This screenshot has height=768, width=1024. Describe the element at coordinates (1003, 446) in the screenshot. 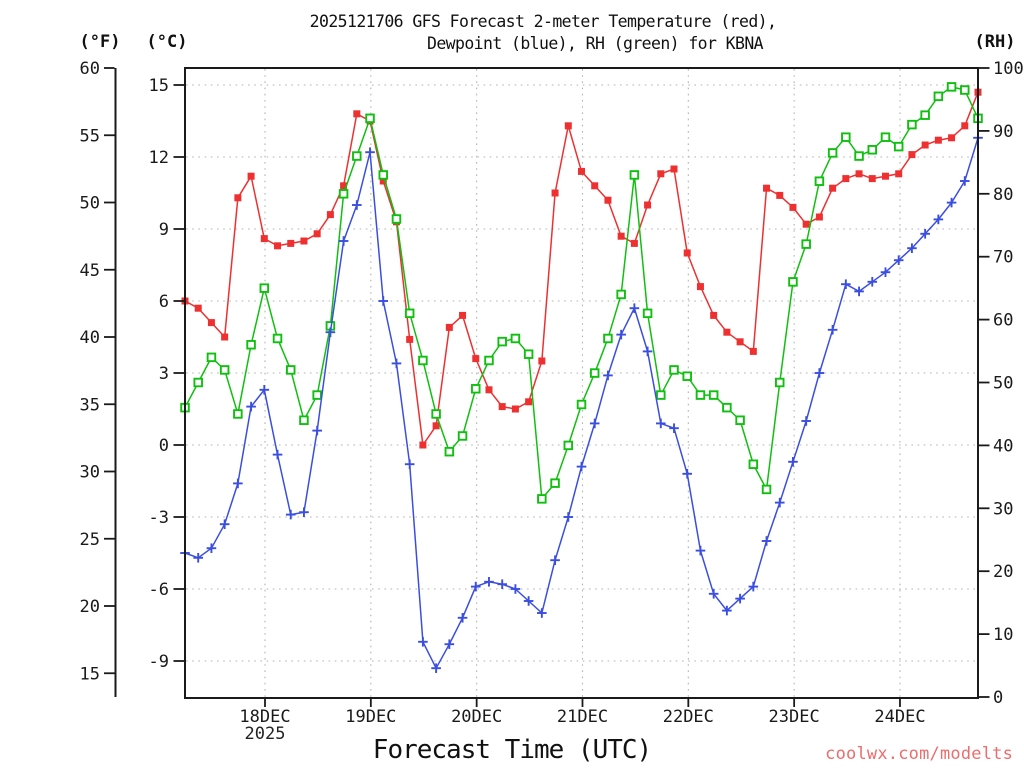

I see `rh-tick-label: 40` at that location.